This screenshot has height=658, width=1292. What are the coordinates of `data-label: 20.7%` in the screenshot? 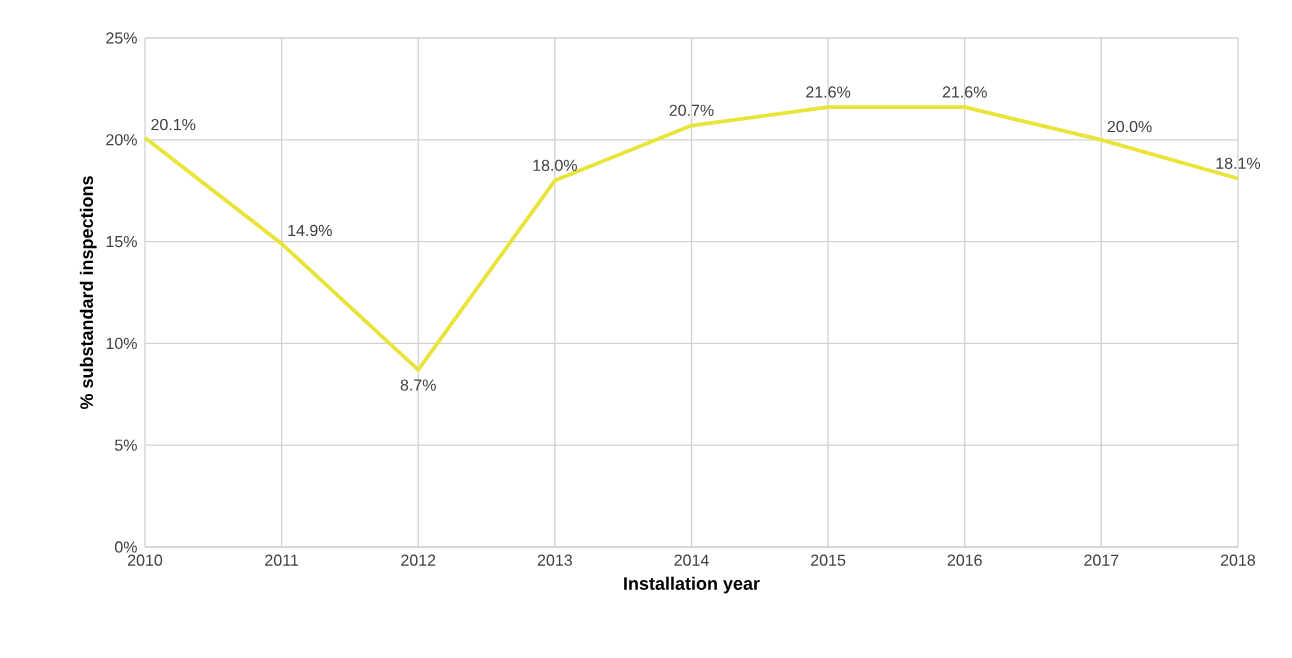 It's located at (691, 110).